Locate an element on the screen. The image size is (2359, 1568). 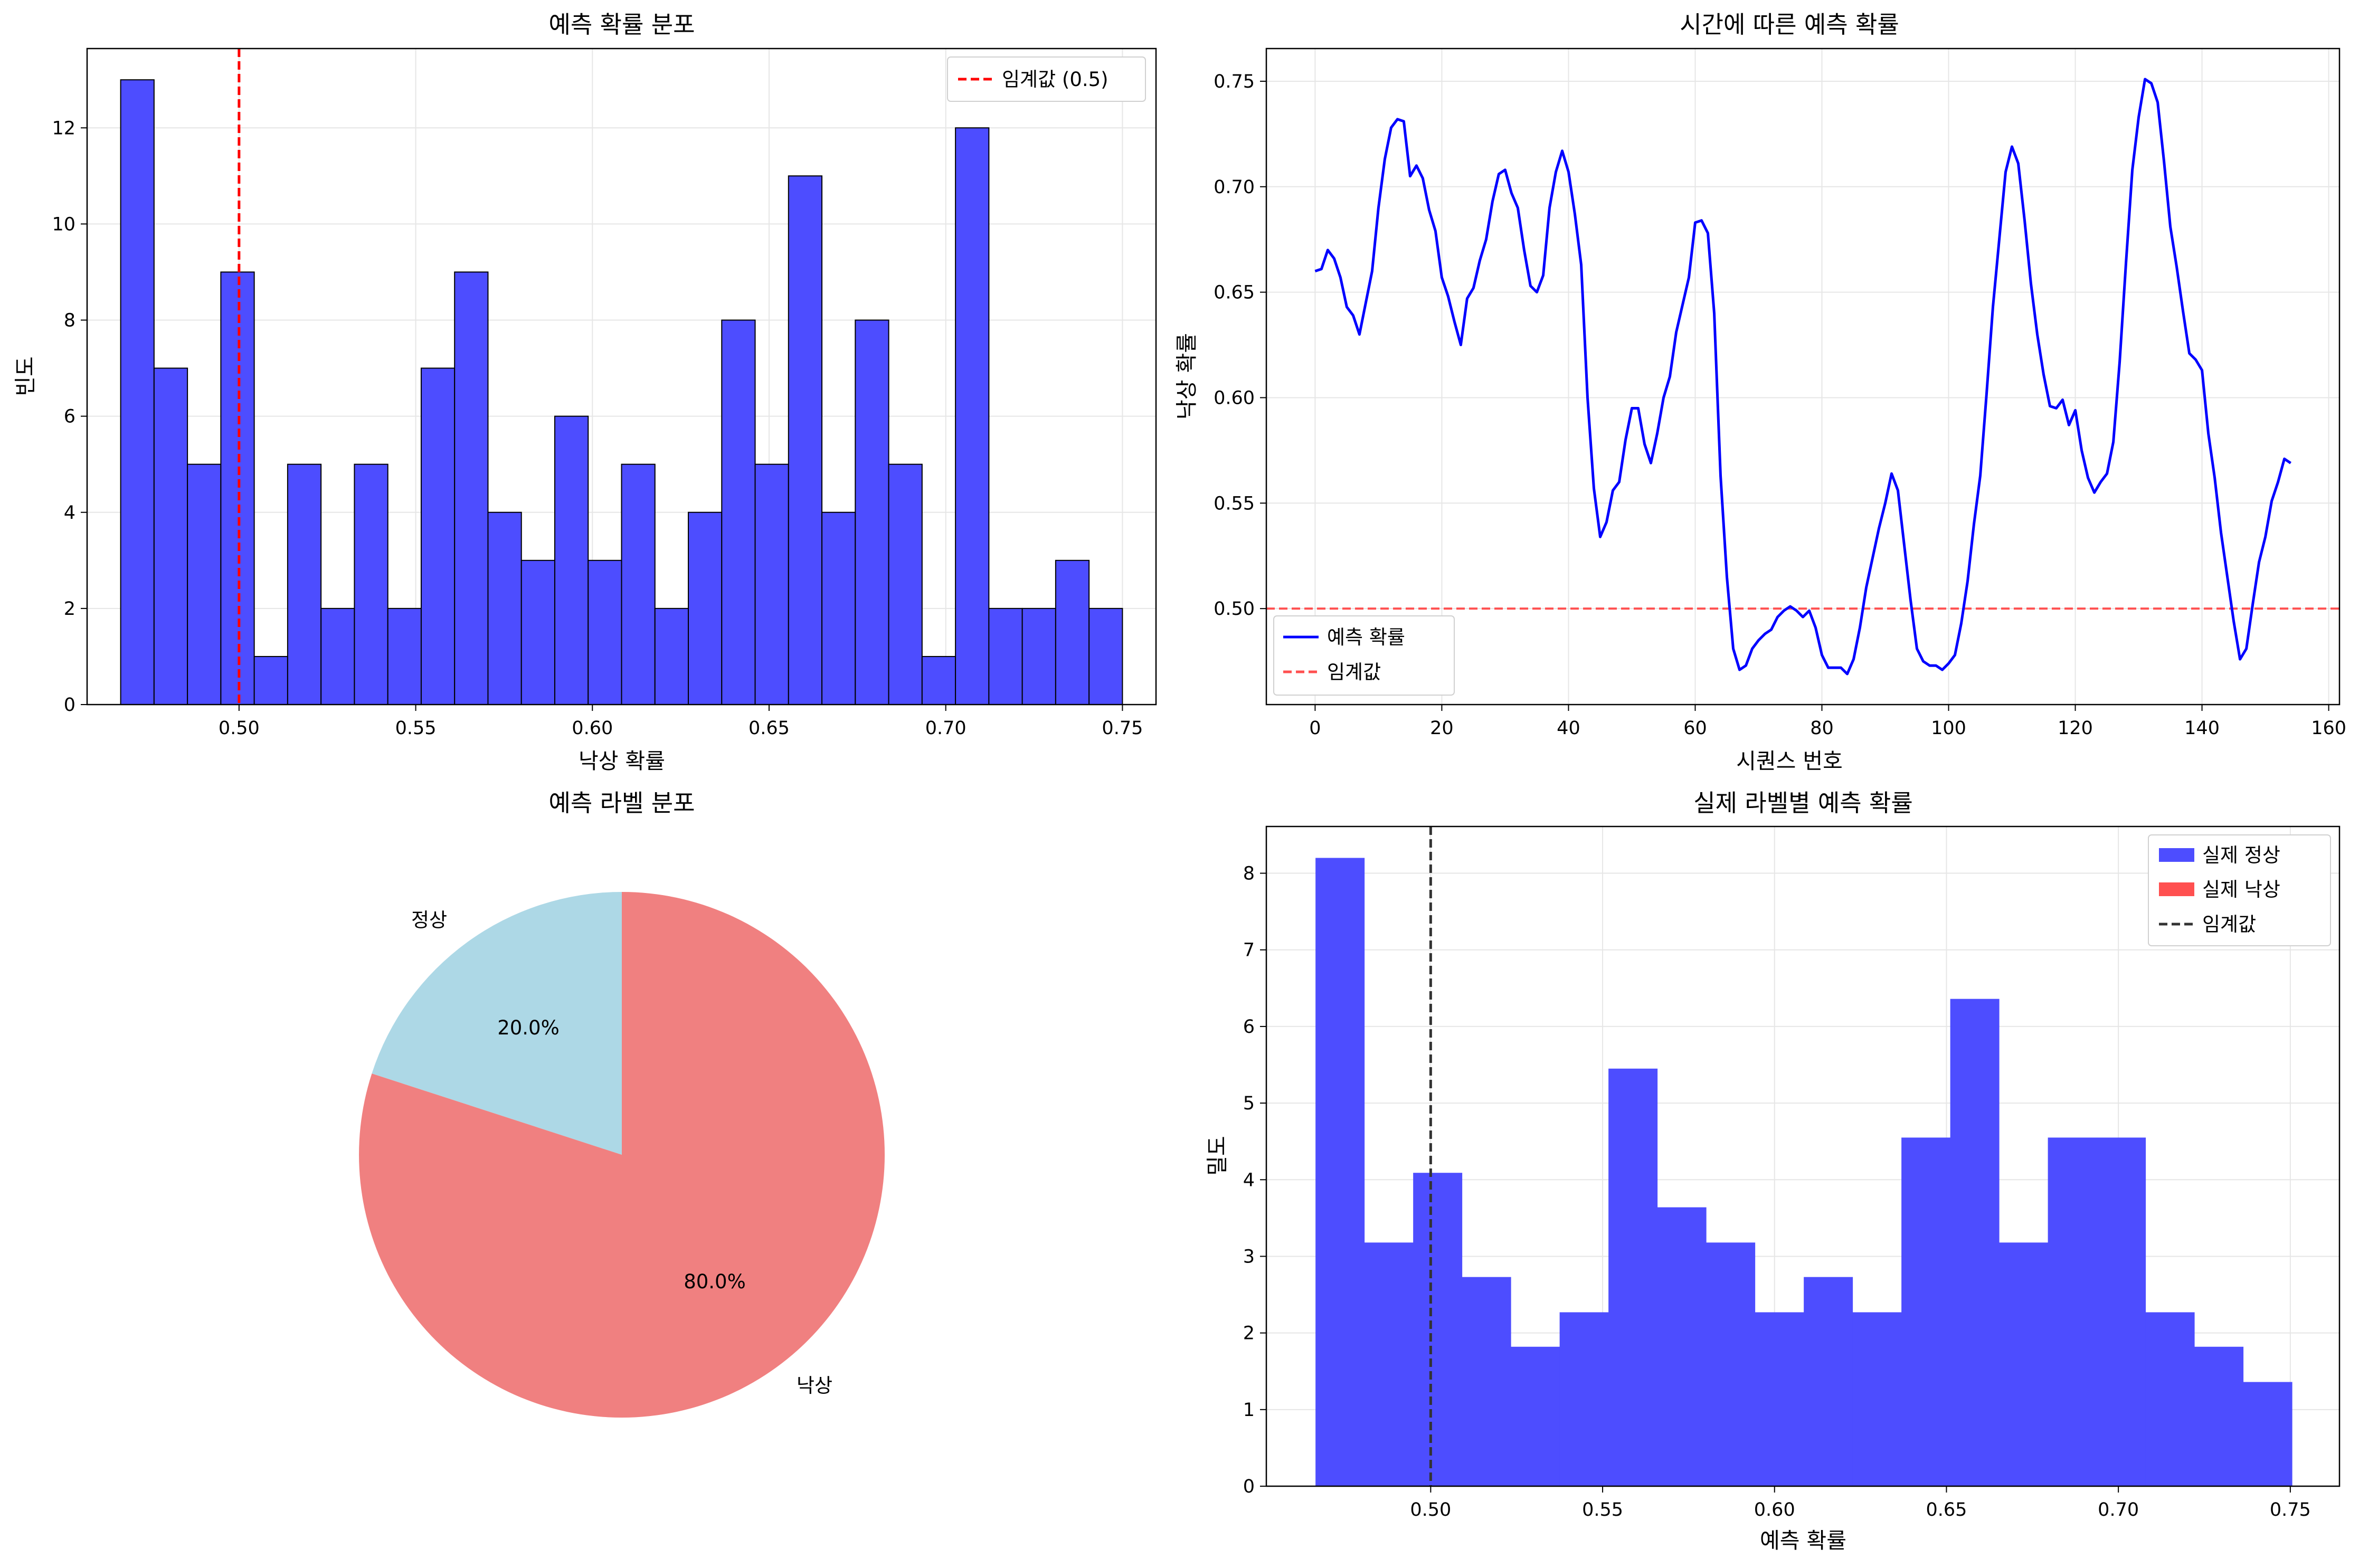
density-legend-fall-swatch is located at coordinates (2176, 889).